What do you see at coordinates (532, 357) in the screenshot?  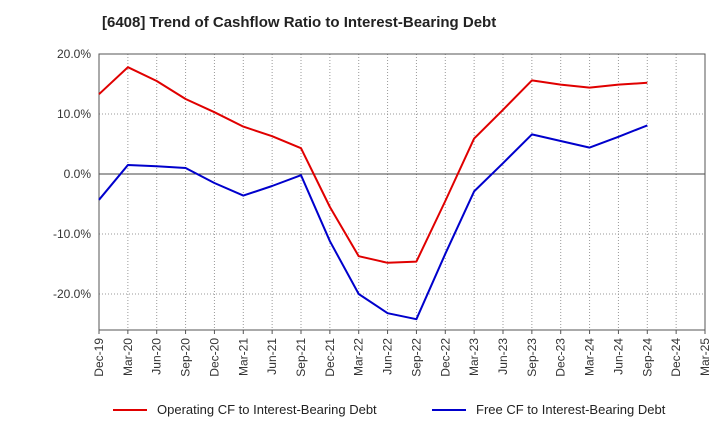 I see `x-tick-label: Sep-23` at bounding box center [532, 357].